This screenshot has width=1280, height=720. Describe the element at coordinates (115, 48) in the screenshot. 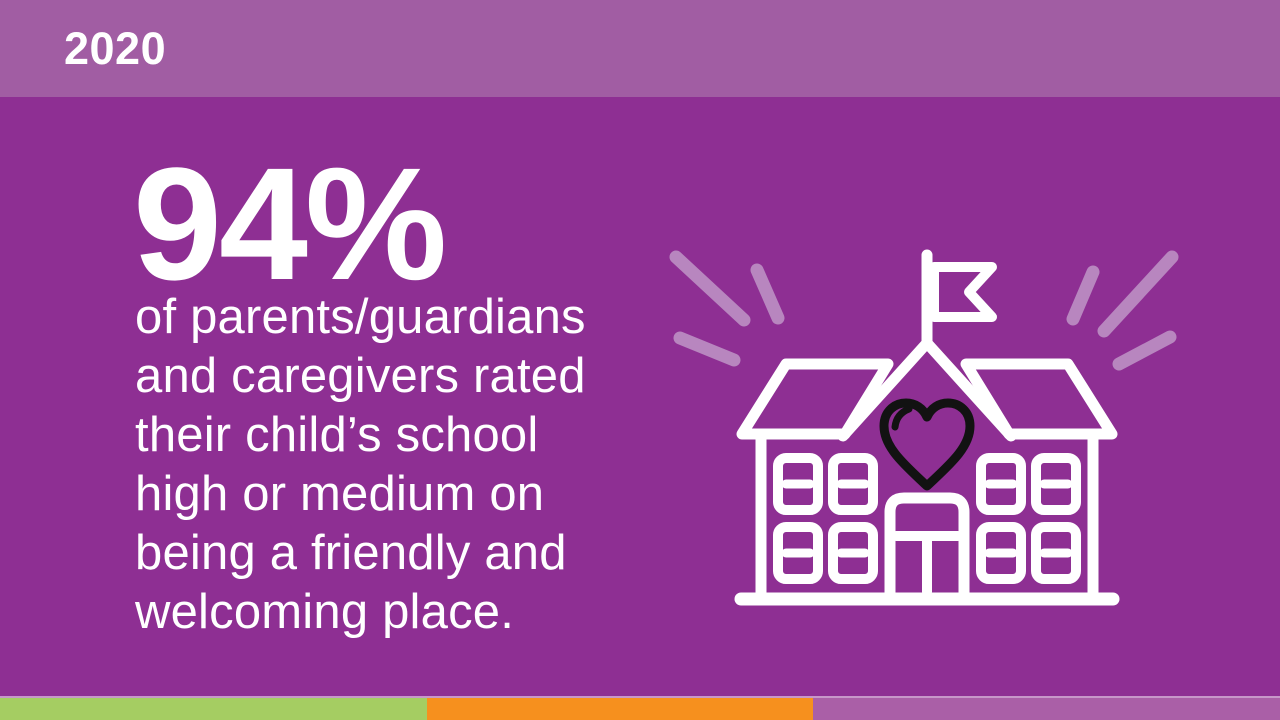

I see `year-label: 2020` at that location.